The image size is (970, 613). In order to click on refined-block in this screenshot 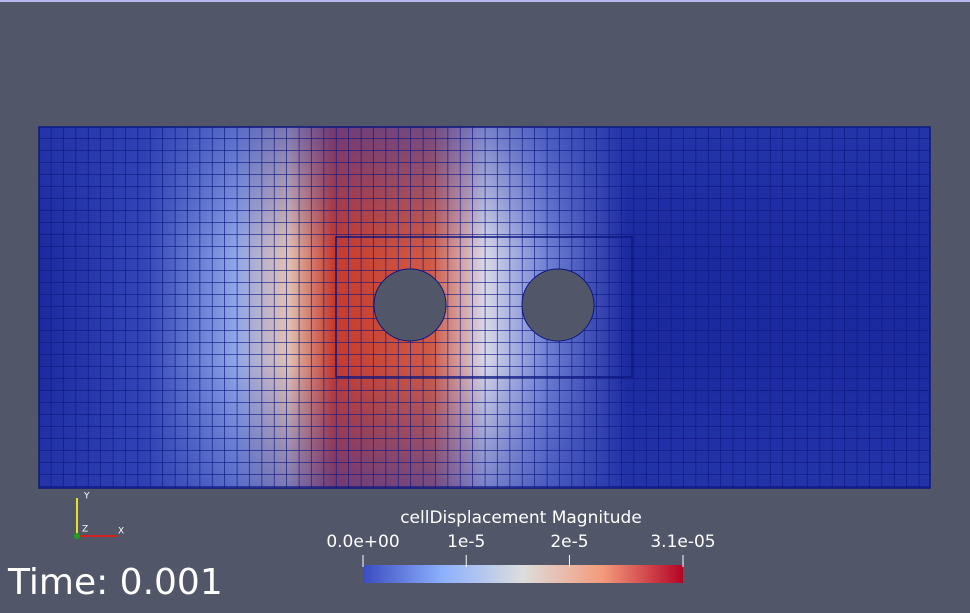, I will do `click(484, 307)`.